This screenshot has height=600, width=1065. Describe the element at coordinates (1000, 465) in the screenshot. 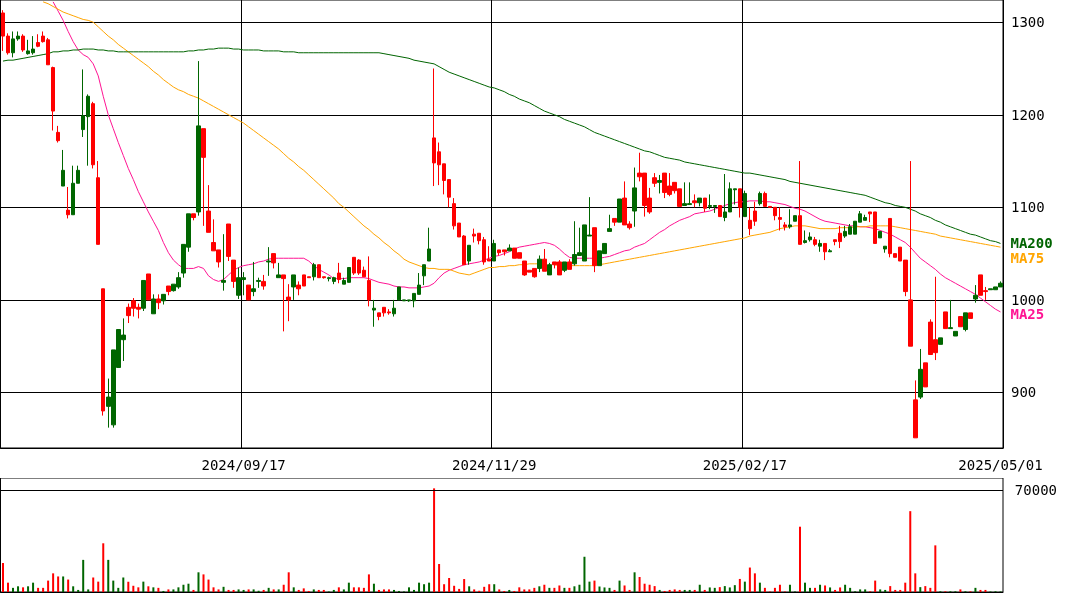

I see `x-tick-label: 2025/05/01` at that location.